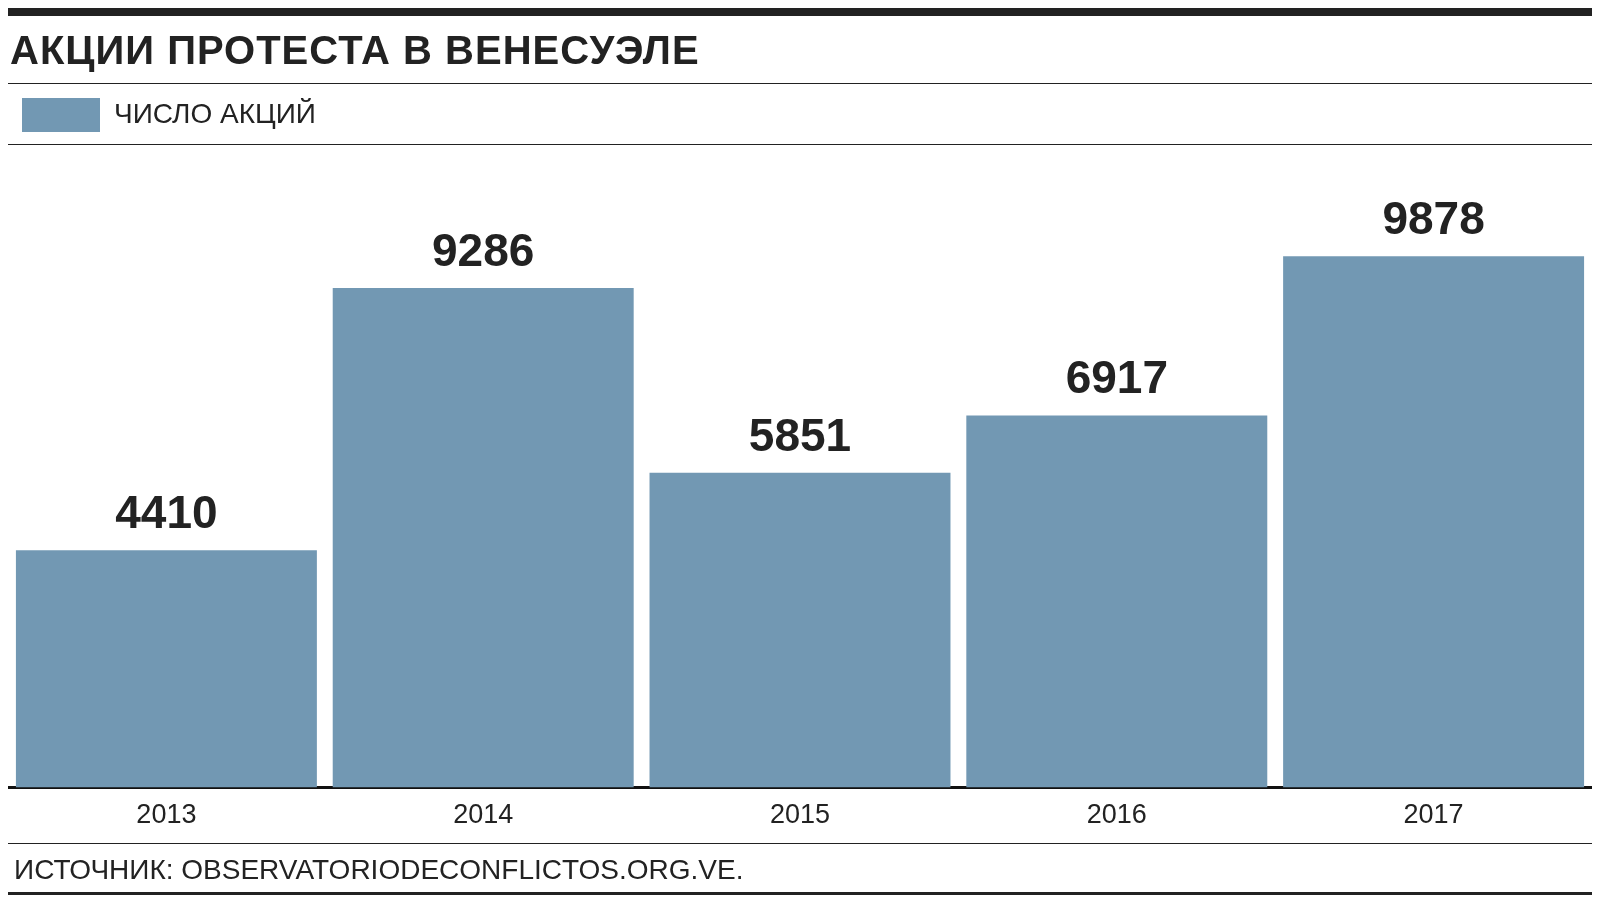 The height and width of the screenshot is (900, 1600). Describe the element at coordinates (483, 814) in the screenshot. I see `x-tick-label: 2014` at that location.